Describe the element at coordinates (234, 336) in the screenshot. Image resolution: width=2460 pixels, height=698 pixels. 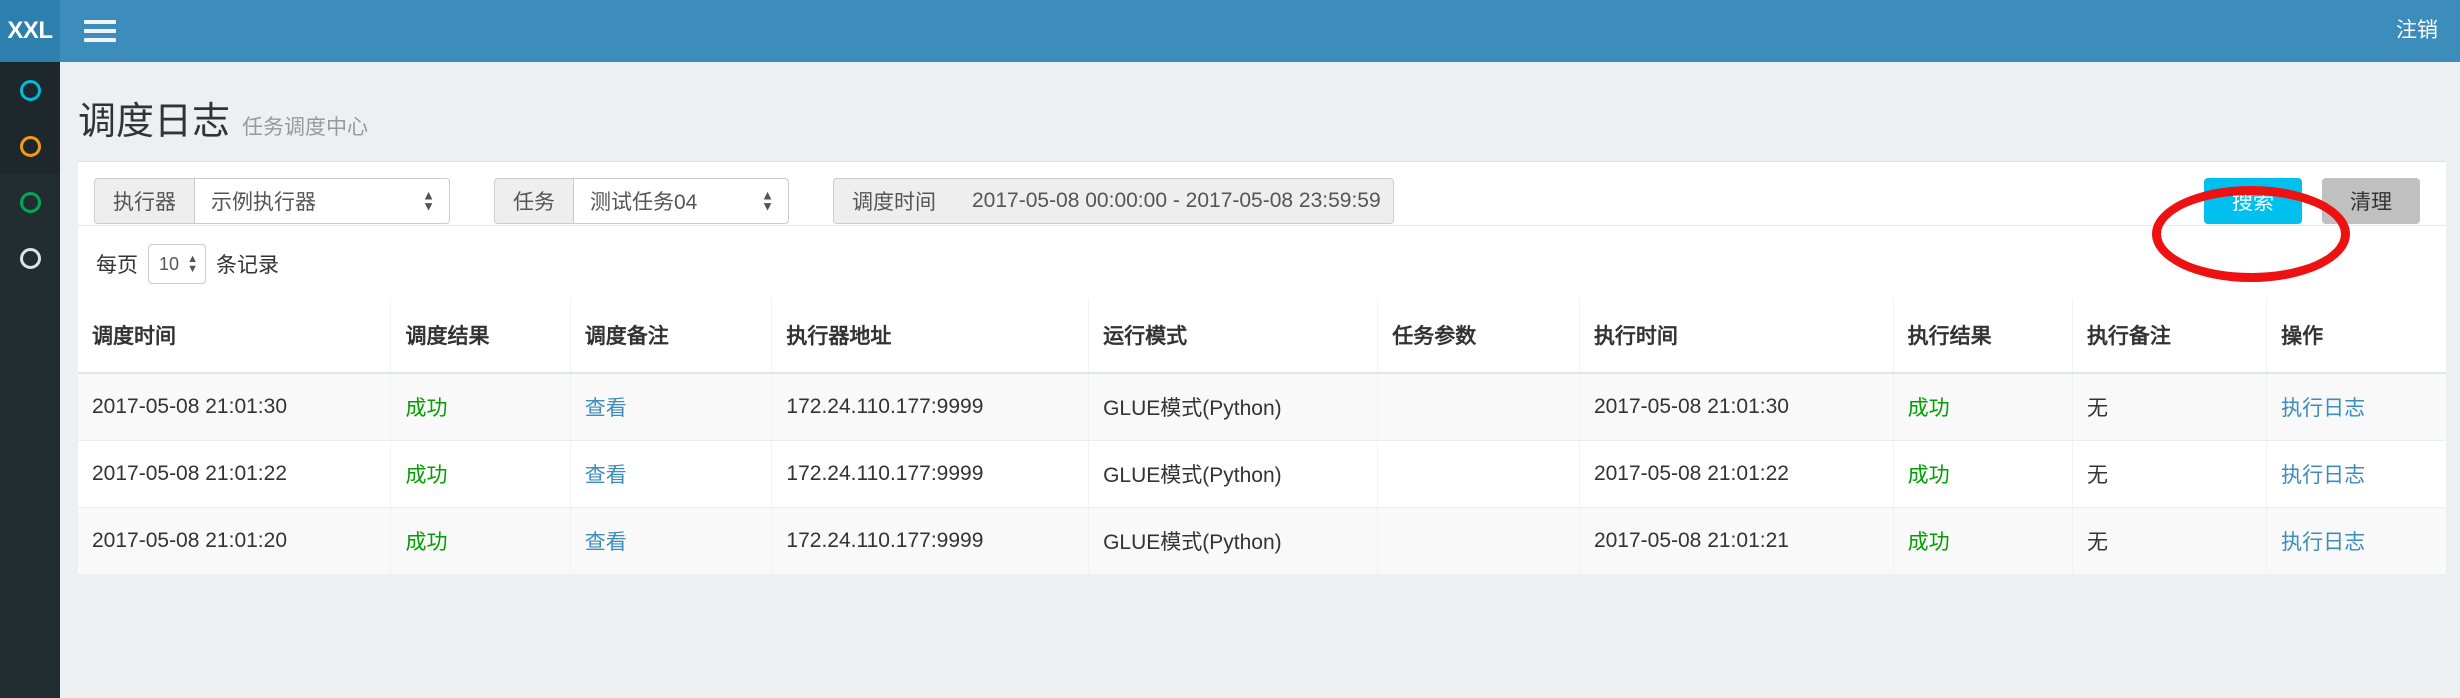
I see `column-header: 调度时间` at that location.